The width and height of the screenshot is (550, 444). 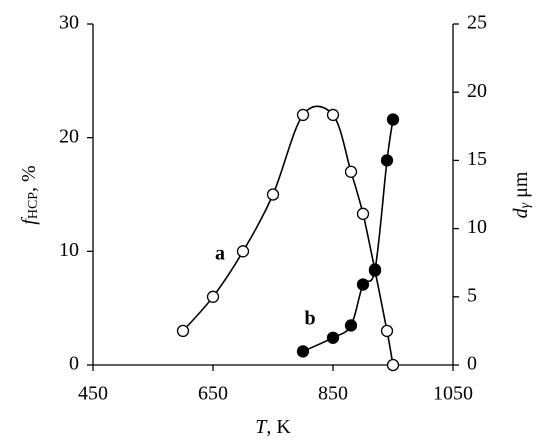 What do you see at coordinates (477, 159) in the screenshot?
I see `y2-tick-label: 15` at bounding box center [477, 159].